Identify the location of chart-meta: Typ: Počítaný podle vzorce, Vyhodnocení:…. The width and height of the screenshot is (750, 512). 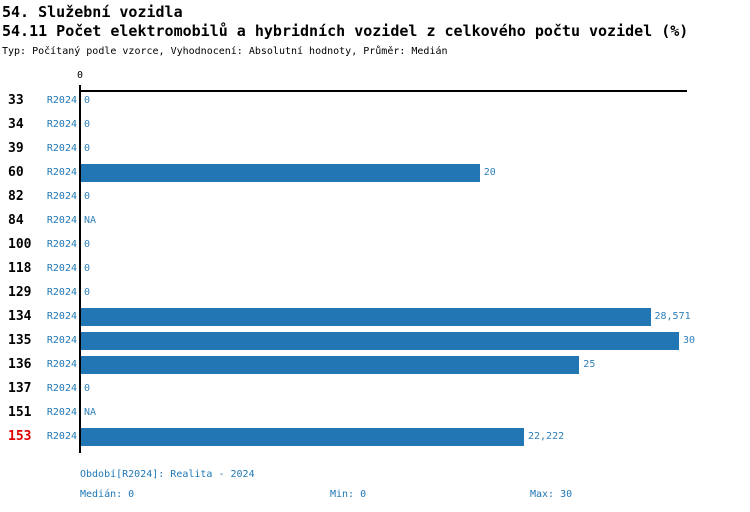
(225, 51).